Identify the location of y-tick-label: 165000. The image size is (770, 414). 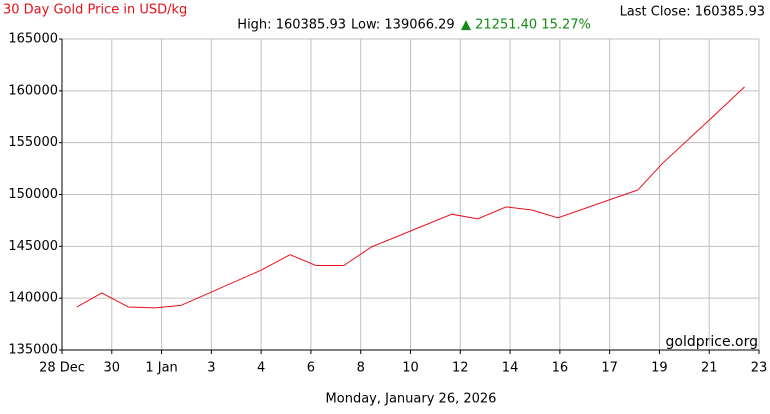
(33, 39).